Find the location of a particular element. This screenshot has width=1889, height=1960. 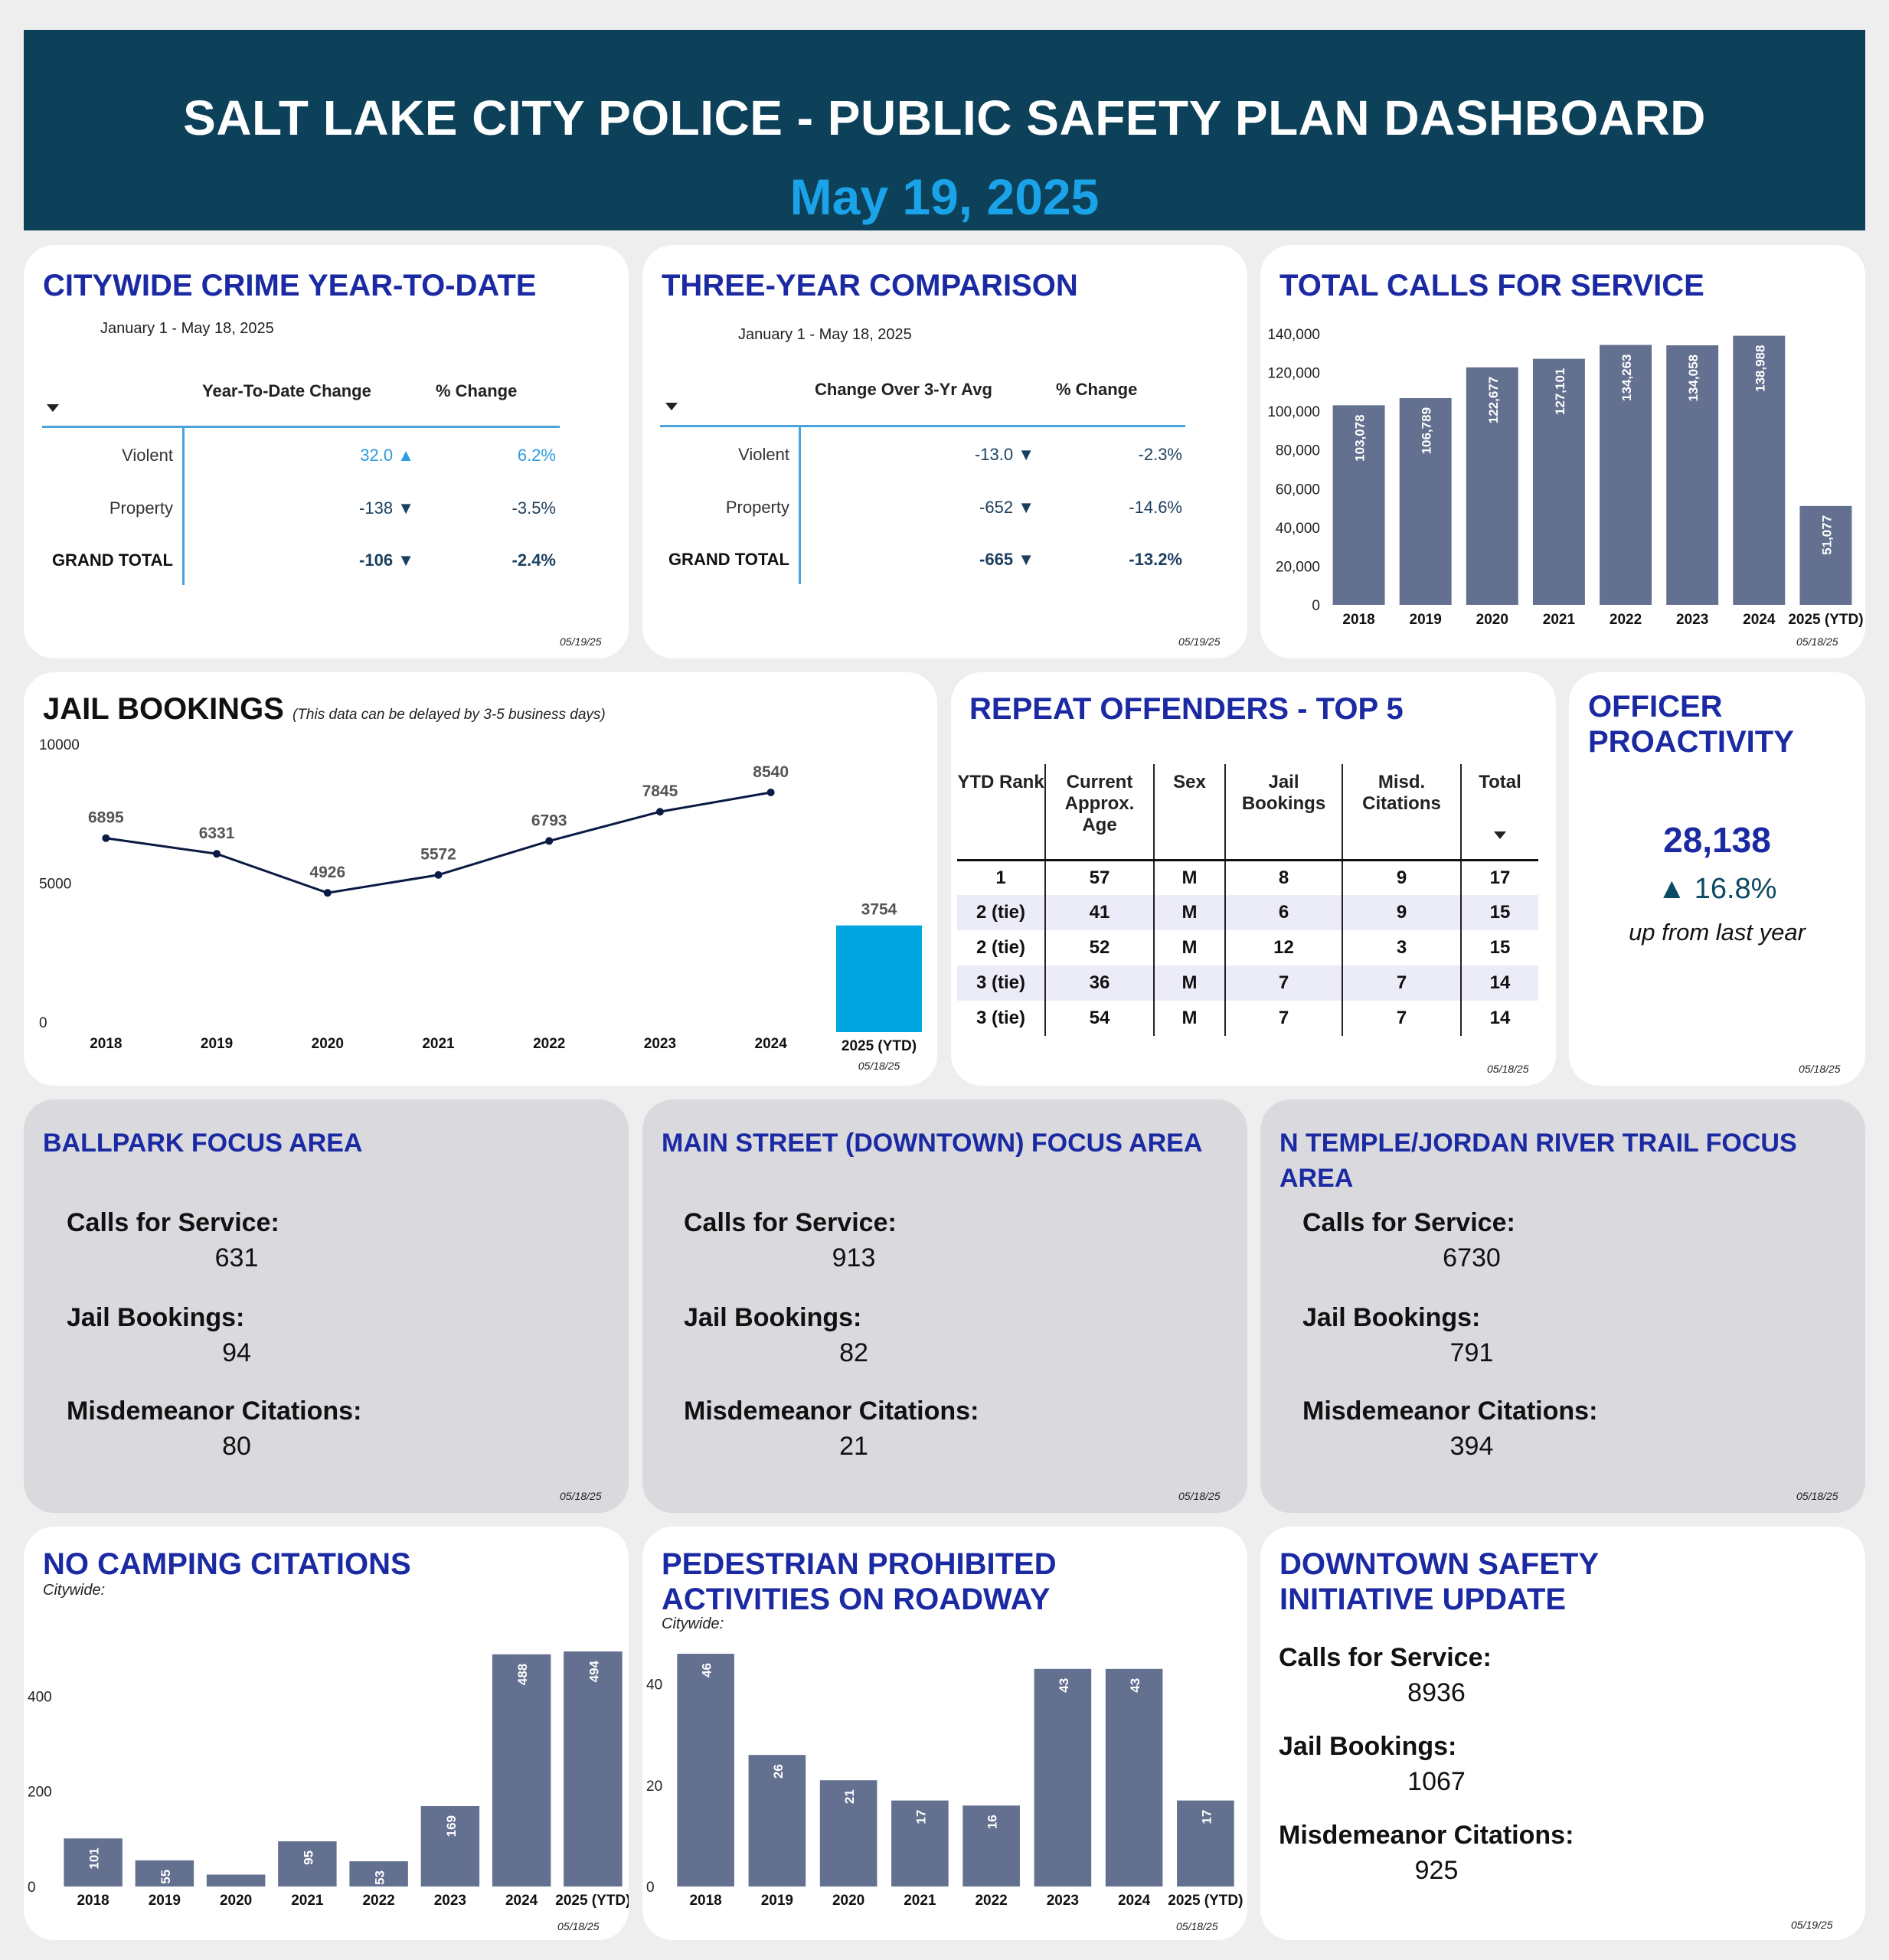

age-cell: 57 is located at coordinates (1099, 877).